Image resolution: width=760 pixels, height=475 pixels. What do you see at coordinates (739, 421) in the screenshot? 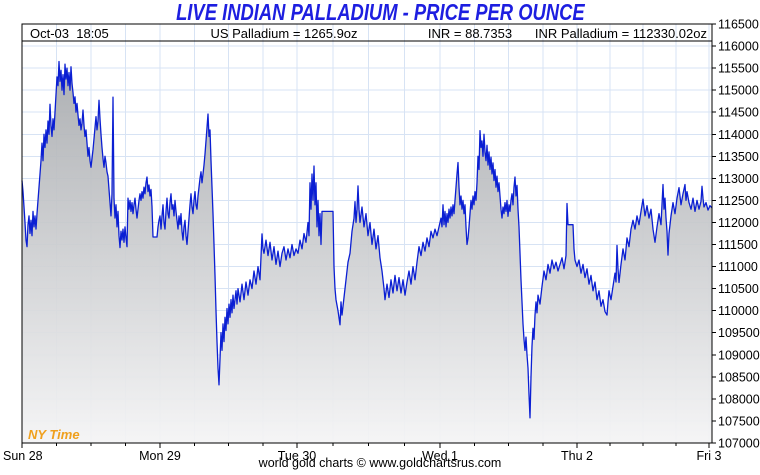
I see `y-tick-label: 107500` at bounding box center [739, 421].